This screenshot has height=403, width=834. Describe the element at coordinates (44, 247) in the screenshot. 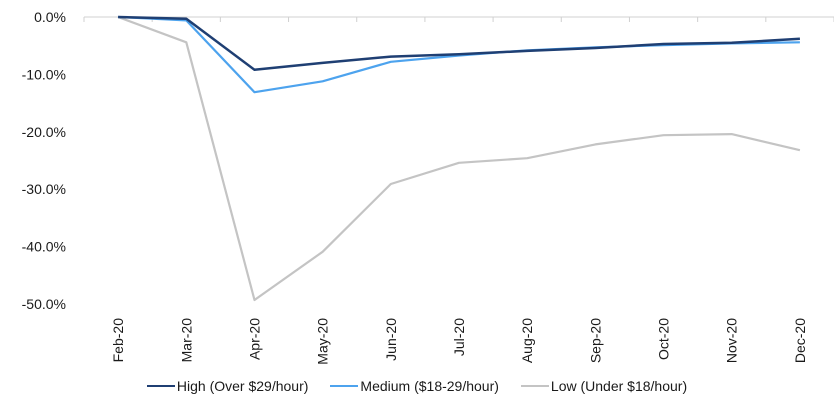

I see `y-tick-label: -40.0%` at that location.